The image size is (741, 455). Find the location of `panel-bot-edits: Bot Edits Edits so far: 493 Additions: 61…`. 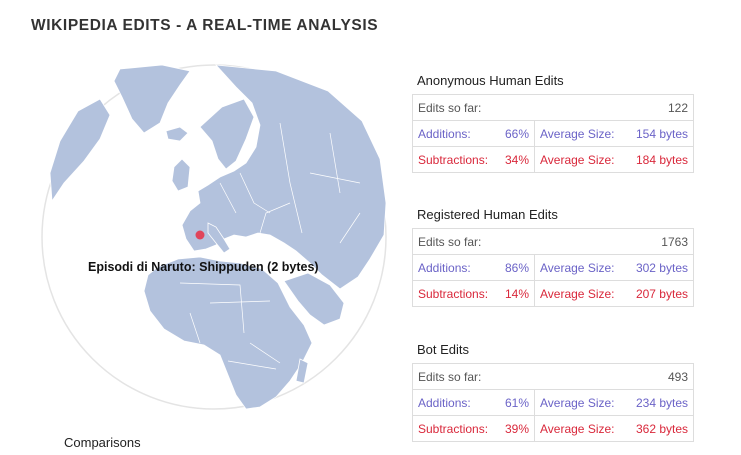

panel-bot-edits: Bot Edits Edits so far: 493 Additions: 61… is located at coordinates (553, 392).